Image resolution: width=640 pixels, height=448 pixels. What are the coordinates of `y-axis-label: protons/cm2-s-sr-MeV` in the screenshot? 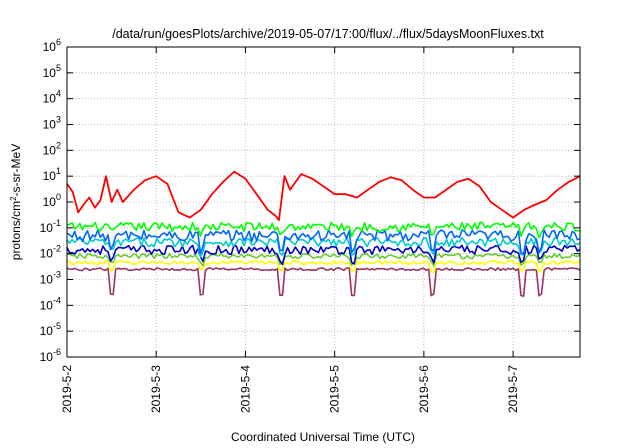 It's located at (16, 202).